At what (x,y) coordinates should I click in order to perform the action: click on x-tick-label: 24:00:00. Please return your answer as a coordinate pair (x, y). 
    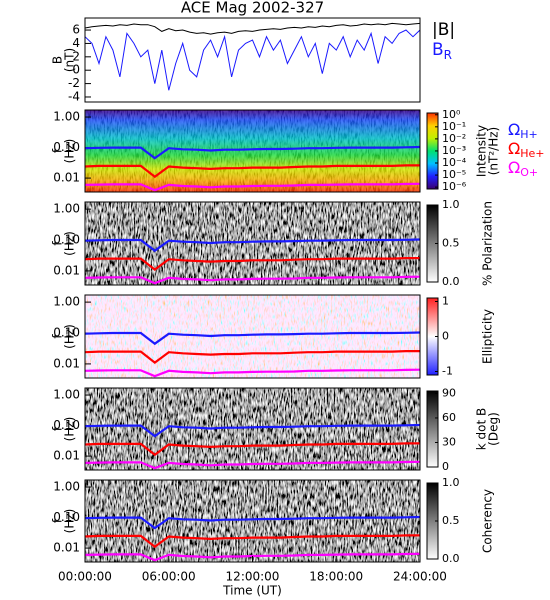
    Looking at the image, I should click on (420, 577).